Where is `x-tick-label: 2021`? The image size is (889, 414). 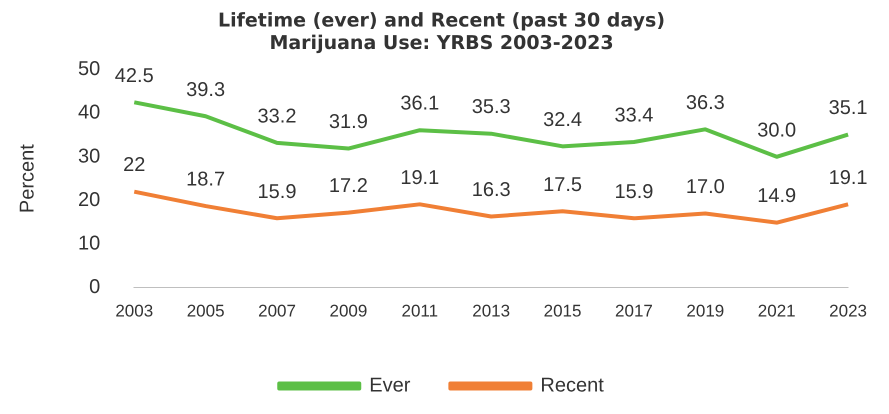
x-tick-label: 2021 is located at coordinates (777, 310).